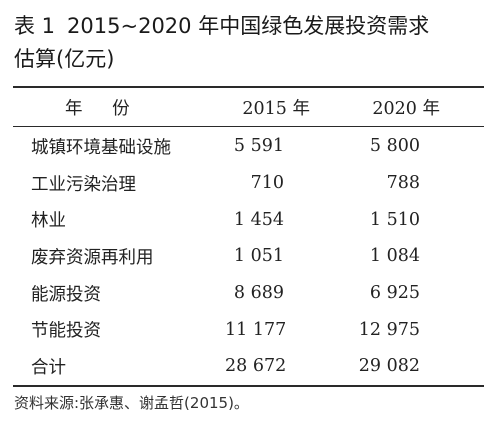 The height and width of the screenshot is (421, 498). What do you see at coordinates (406, 108) in the screenshot?
I see `header-2020: 2020 年` at bounding box center [406, 108].